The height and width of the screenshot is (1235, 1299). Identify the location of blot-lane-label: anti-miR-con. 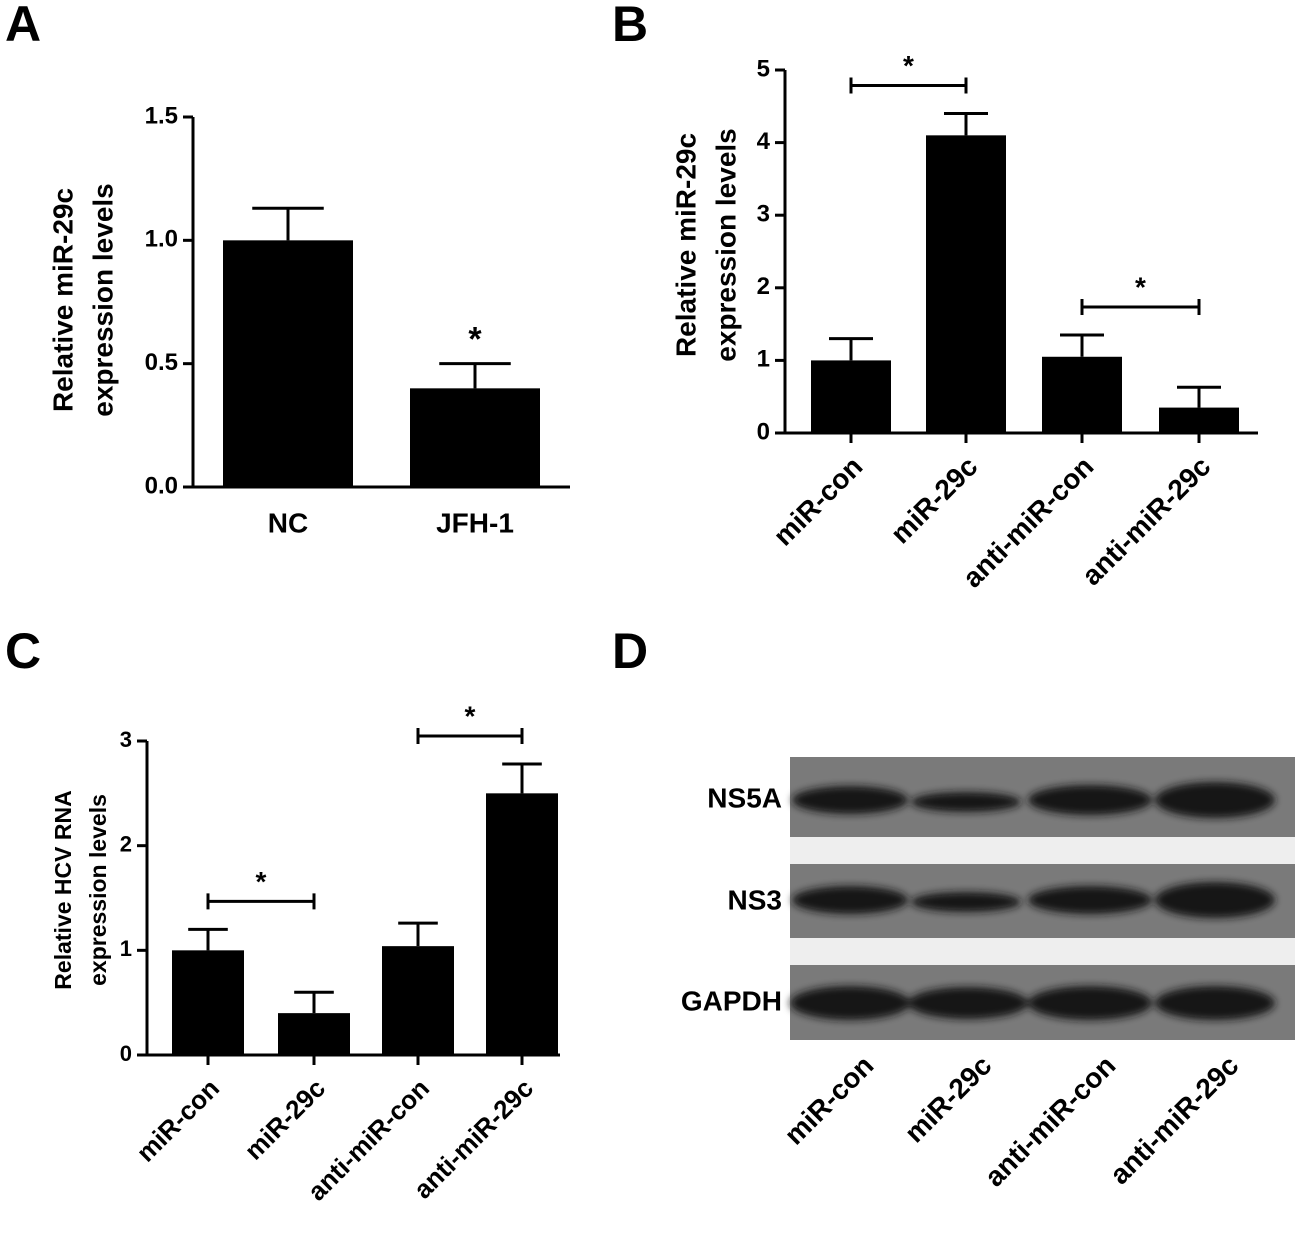
(1050, 1121).